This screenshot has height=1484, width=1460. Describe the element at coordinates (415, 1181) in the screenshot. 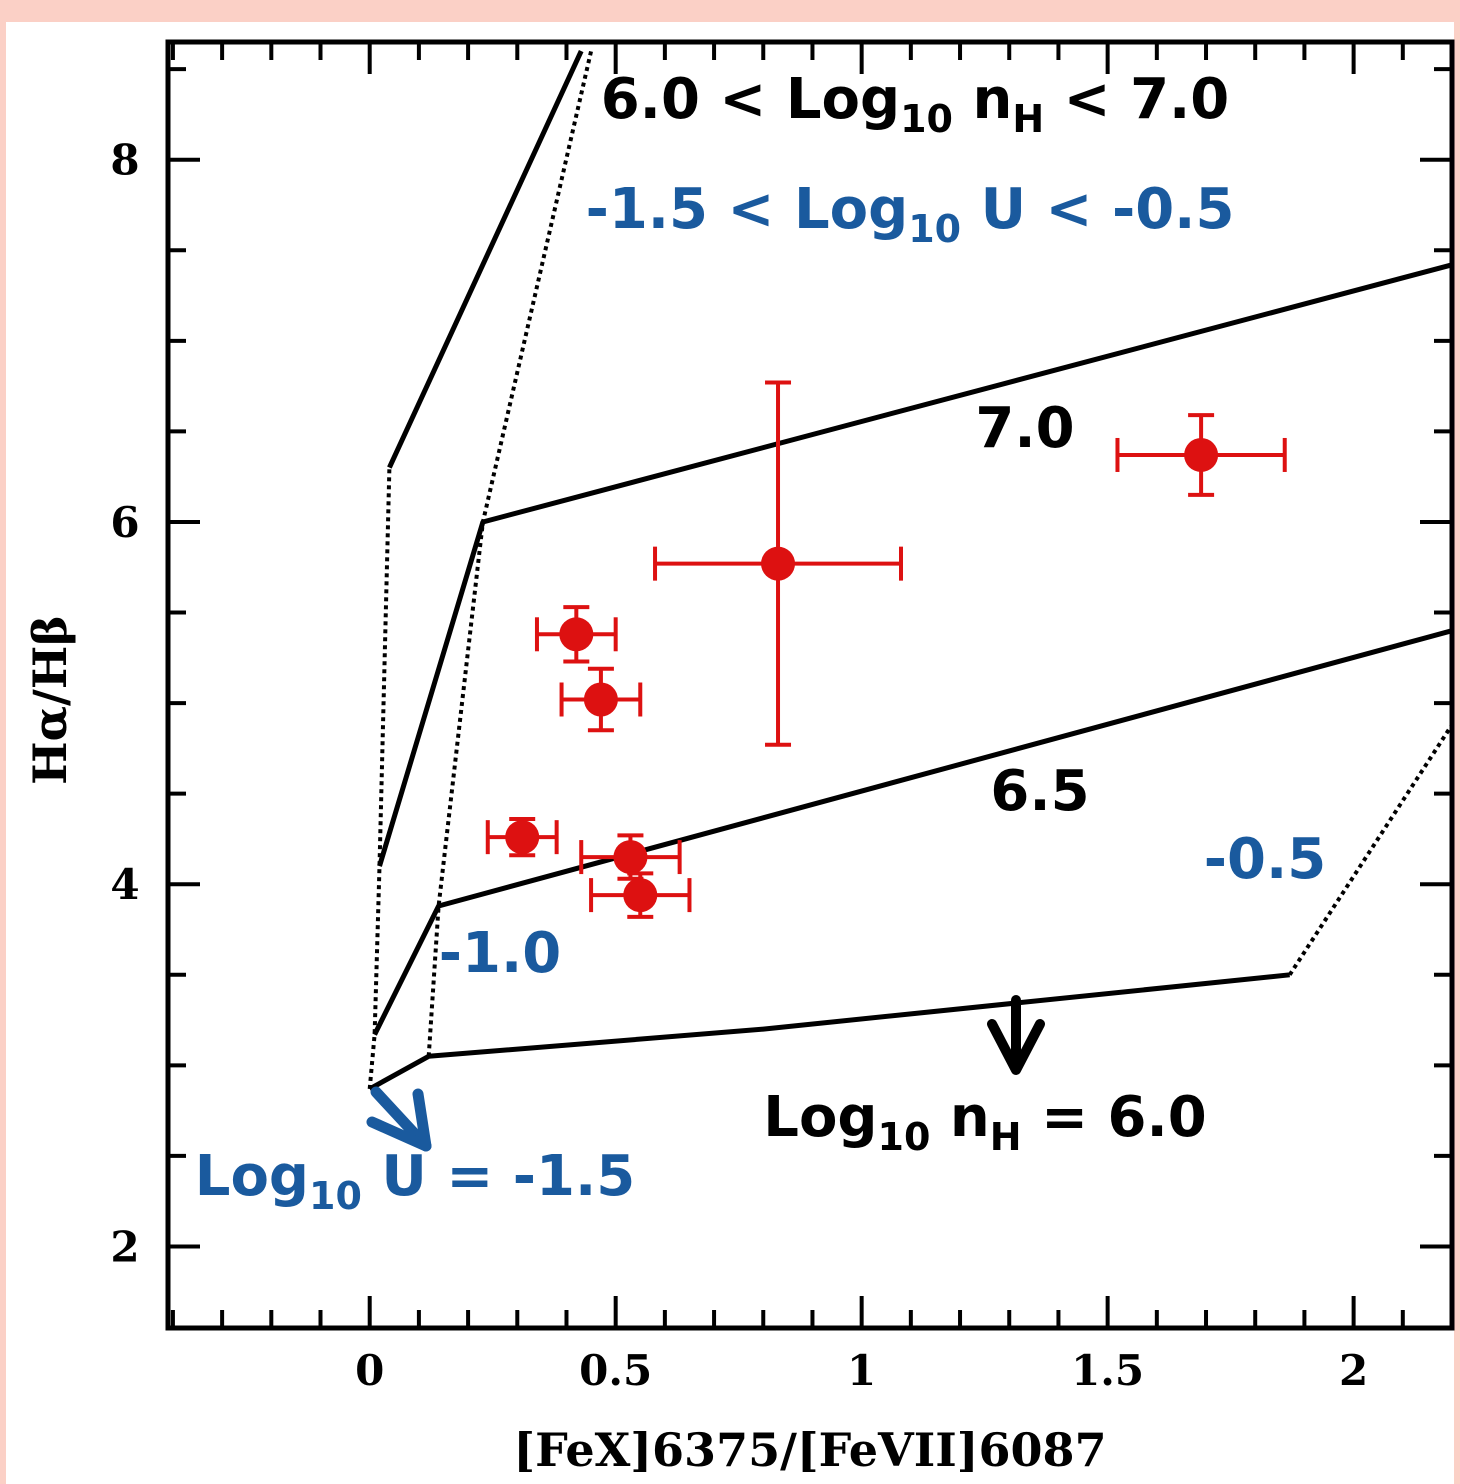

I see `ionization-min-label: Log10 U = -1.5` at that location.